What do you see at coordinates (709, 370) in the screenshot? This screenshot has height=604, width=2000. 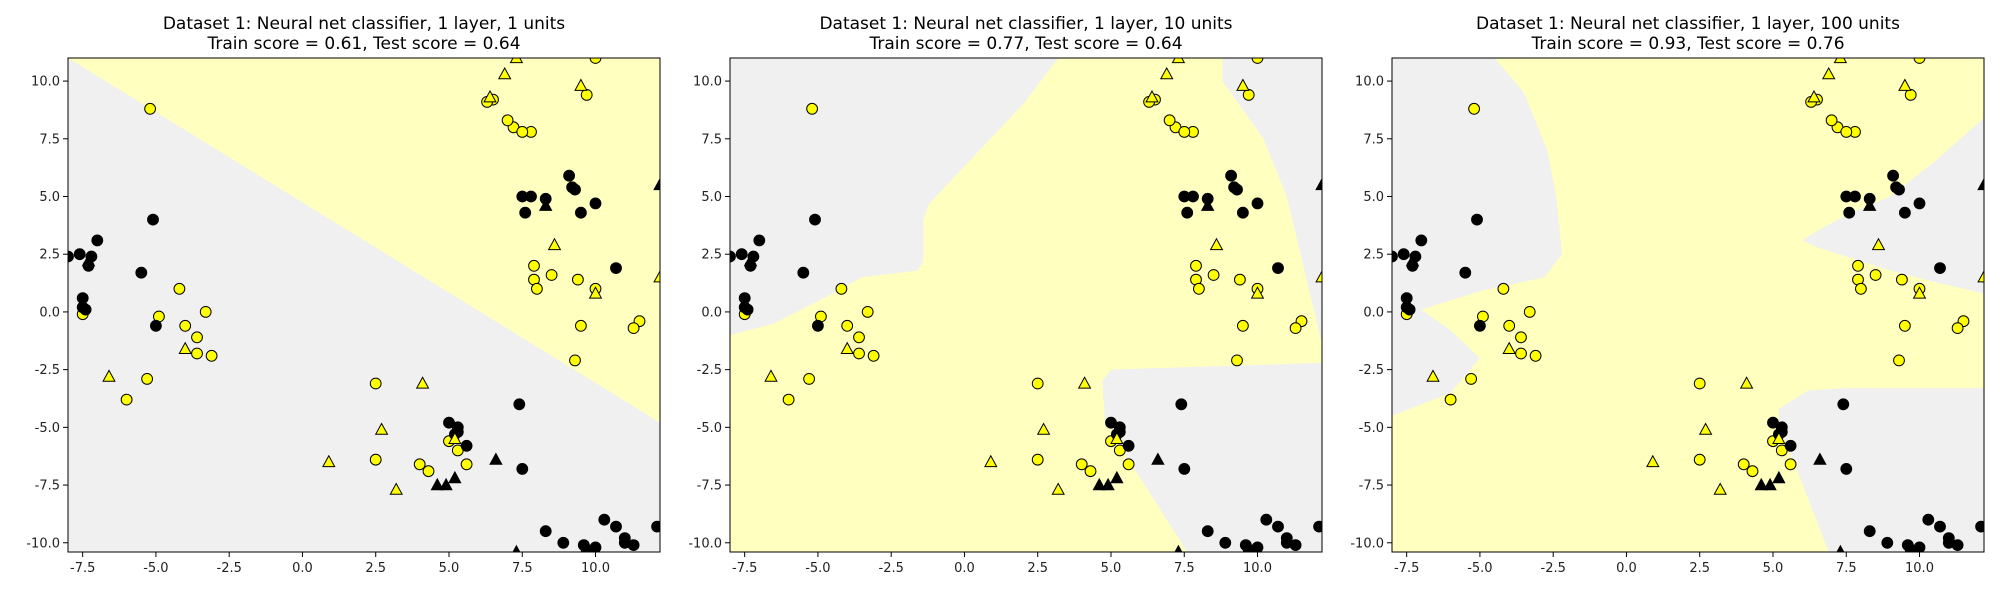 I see `panel-2-ytick-label: -2.5` at bounding box center [709, 370].